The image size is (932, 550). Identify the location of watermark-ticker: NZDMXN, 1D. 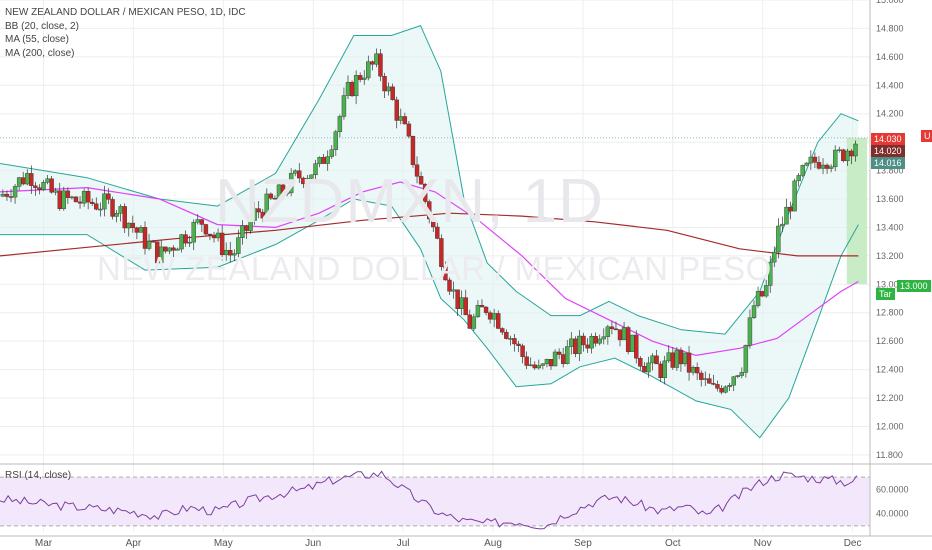
(409, 201).